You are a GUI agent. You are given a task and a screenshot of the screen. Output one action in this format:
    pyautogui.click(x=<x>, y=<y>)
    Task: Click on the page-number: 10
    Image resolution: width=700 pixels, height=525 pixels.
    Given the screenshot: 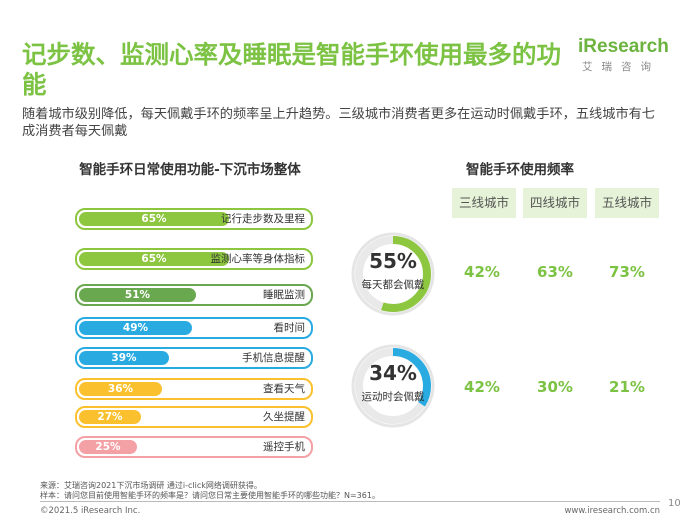 What is the action you would take?
    pyautogui.click(x=674, y=503)
    